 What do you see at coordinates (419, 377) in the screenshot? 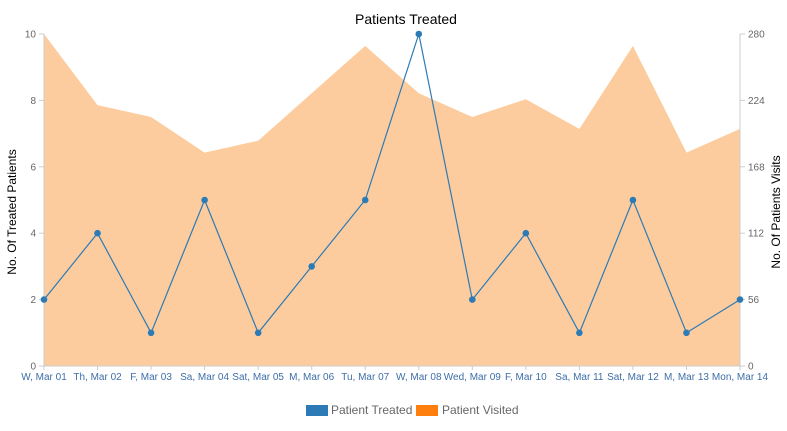
I see `x-tick-label: W, Mar 08` at bounding box center [419, 377].